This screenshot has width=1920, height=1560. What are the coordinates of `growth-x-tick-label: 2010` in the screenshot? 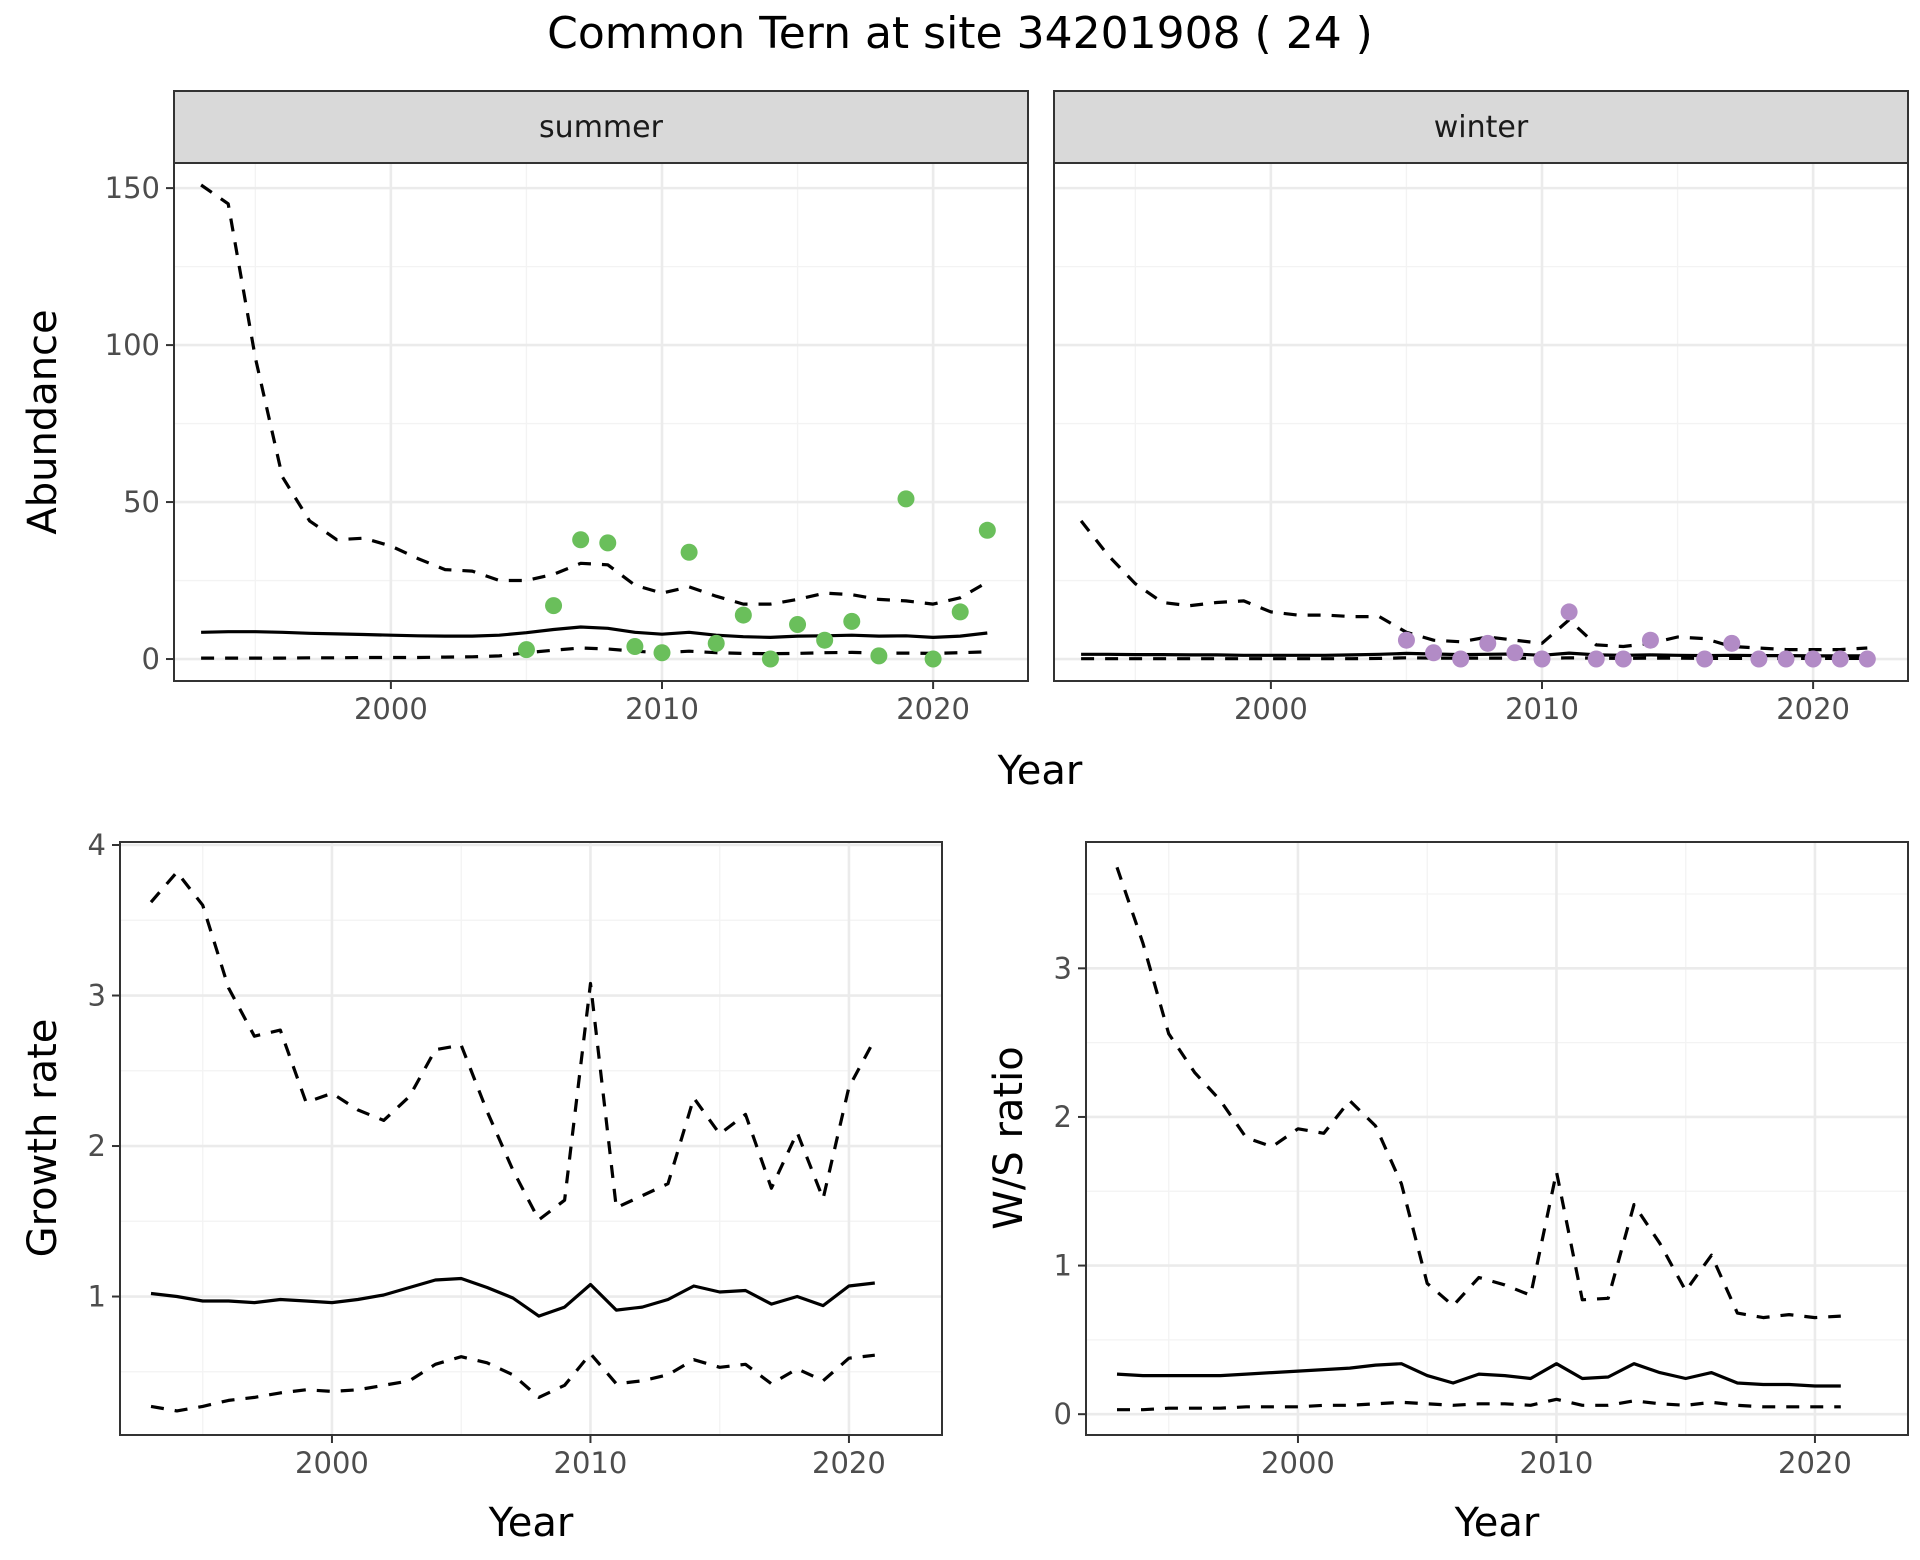 It's located at (591, 1463).